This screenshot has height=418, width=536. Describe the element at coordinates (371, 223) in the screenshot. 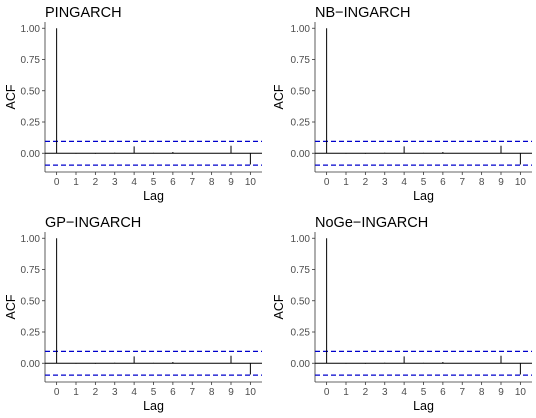

I see `panel-title: NoGe−INGARCH` at that location.